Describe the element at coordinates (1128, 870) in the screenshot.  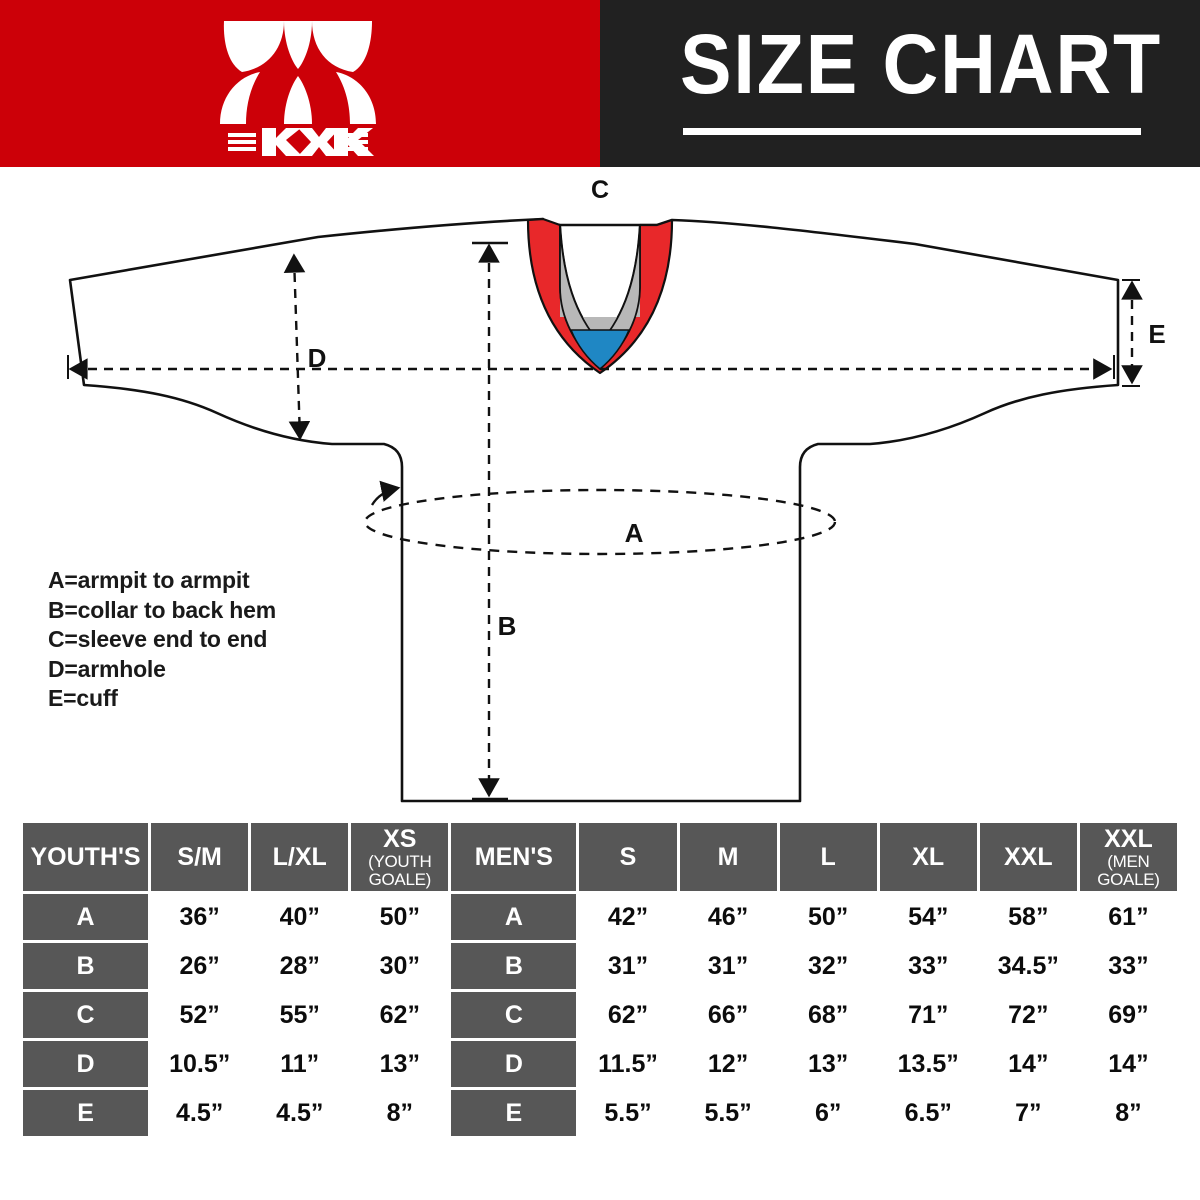
I see `header-men-xxl-goale-sub: (MEN GOALE)` at that location.